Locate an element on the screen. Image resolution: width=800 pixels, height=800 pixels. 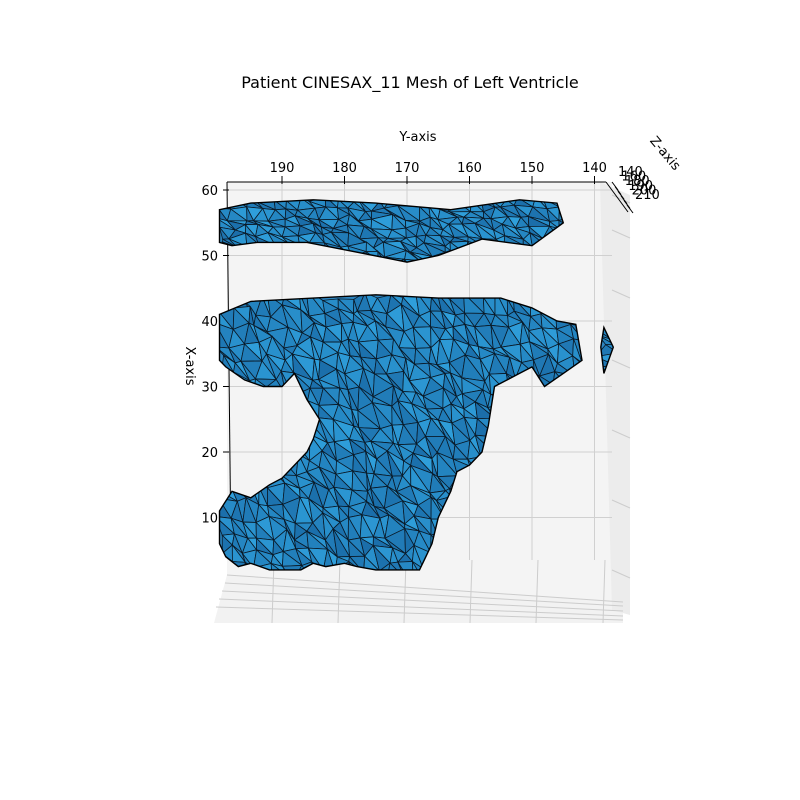
x-axis-label: X-axis is located at coordinates (189, 366).